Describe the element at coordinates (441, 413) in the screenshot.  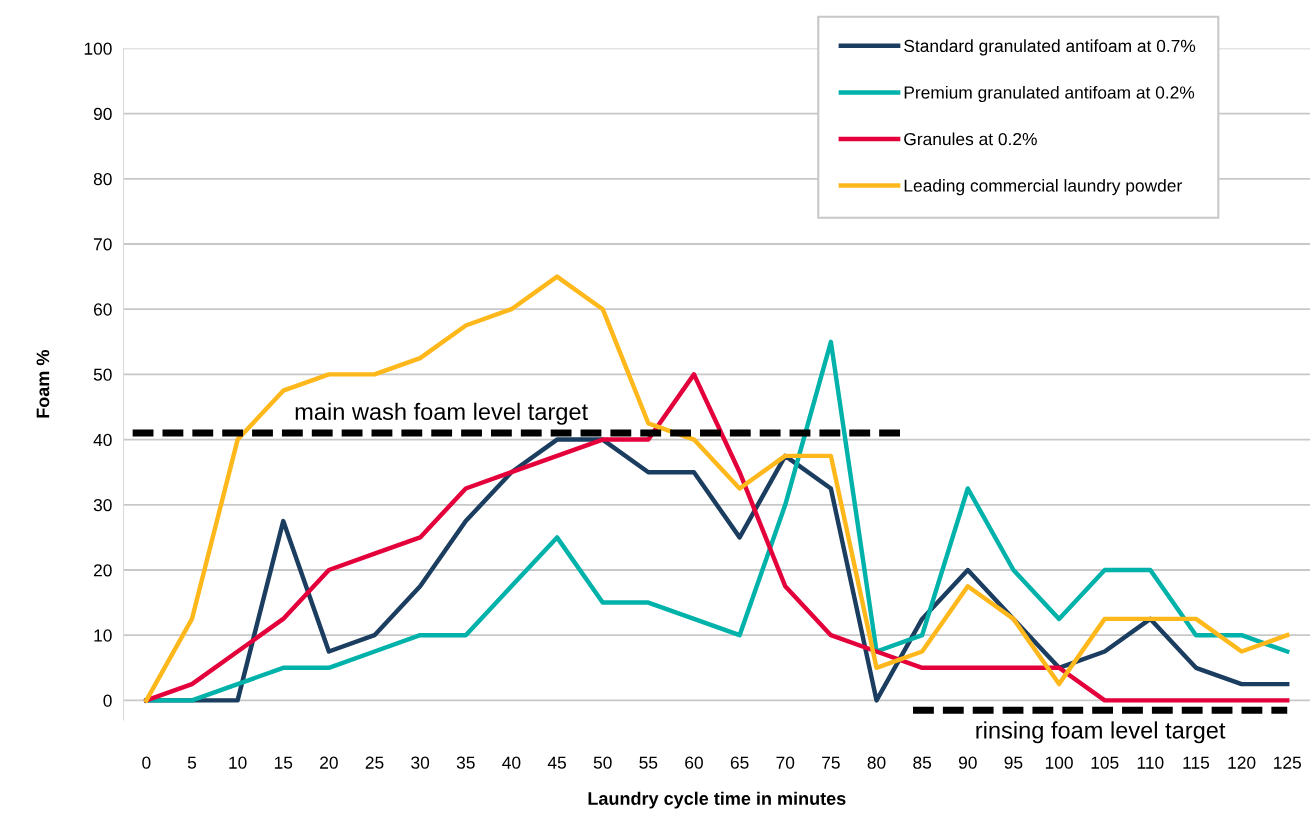
I see `annotation: main wash foam level target` at that location.